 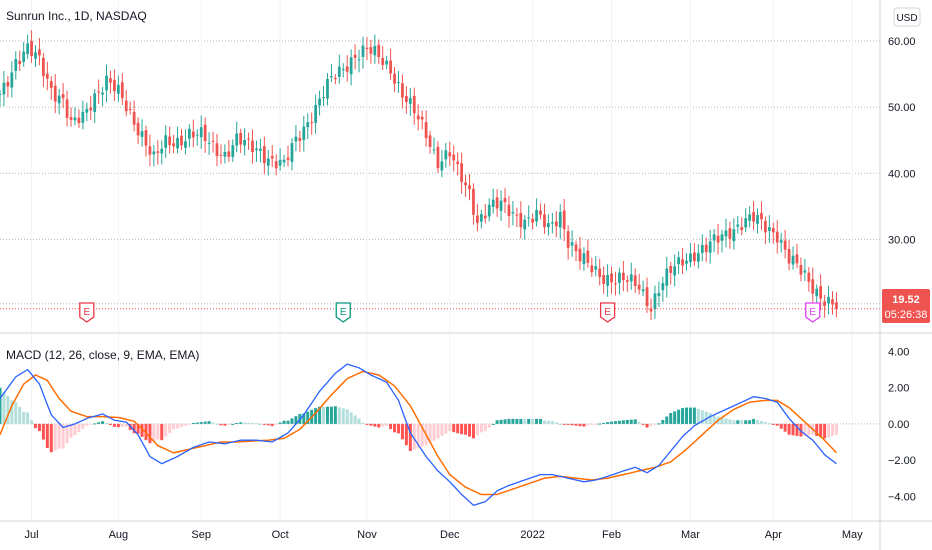 I want to click on price-axis: 60.00 50.00 40.00 30.00, so click(x=902, y=141).